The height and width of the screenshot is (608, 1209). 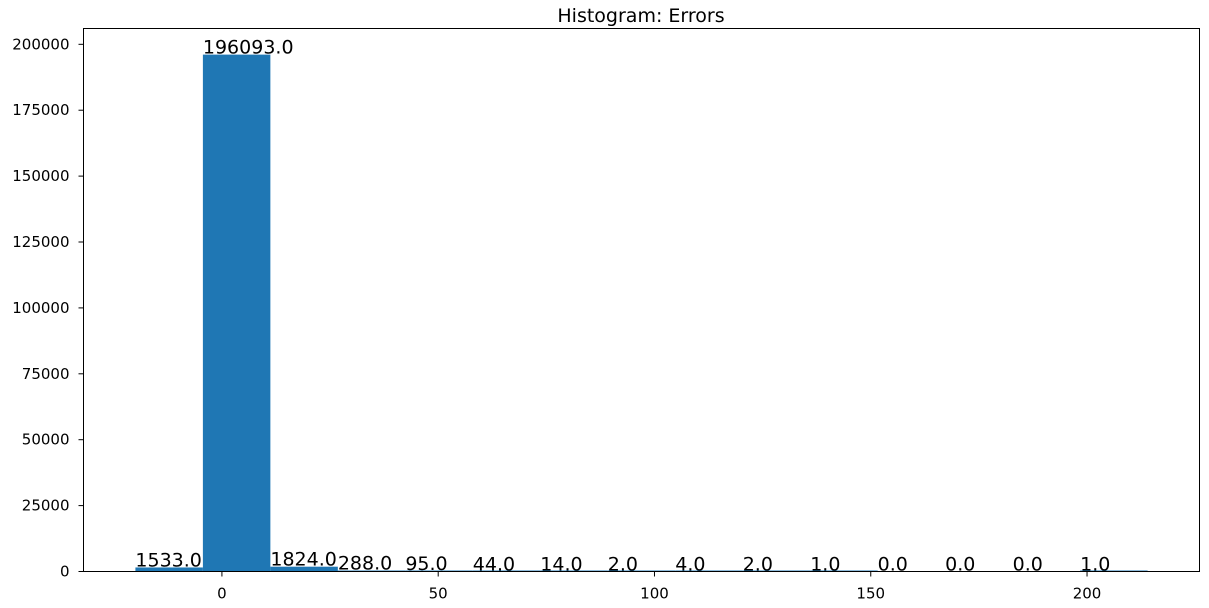 What do you see at coordinates (303, 560) in the screenshot?
I see `bar-value-label: 1824.0` at bounding box center [303, 560].